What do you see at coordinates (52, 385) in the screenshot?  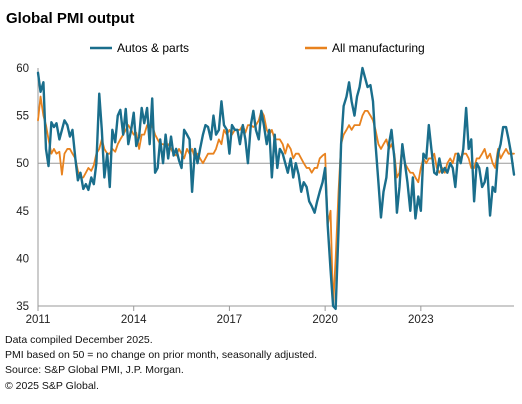 I see `note-copyright: © 2025 S&P Global.` at bounding box center [52, 385].